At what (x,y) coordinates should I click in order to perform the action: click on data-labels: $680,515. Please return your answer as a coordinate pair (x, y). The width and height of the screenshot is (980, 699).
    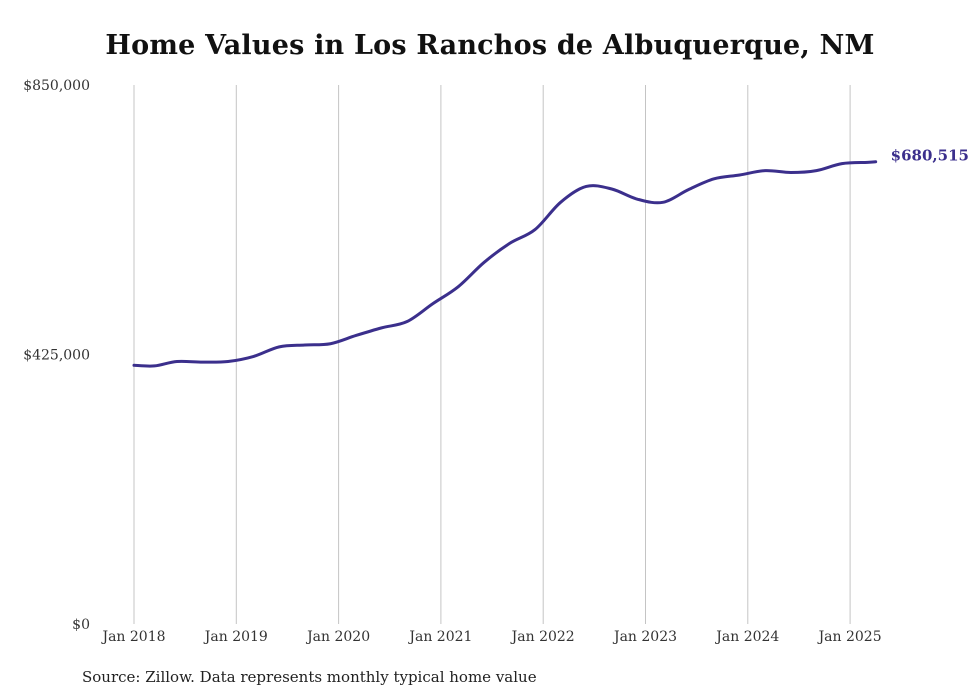
    Looking at the image, I should click on (930, 156).